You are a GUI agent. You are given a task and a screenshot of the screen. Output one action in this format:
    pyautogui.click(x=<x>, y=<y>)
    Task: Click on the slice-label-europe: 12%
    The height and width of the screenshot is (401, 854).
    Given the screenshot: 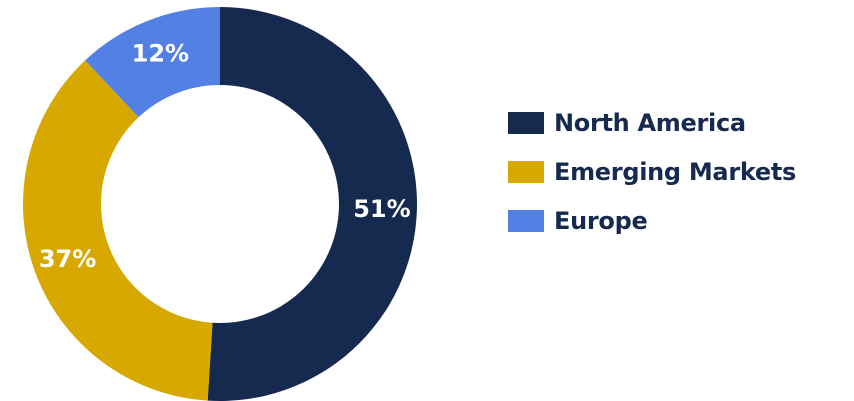 What is the action you would take?
    pyautogui.click(x=160, y=53)
    